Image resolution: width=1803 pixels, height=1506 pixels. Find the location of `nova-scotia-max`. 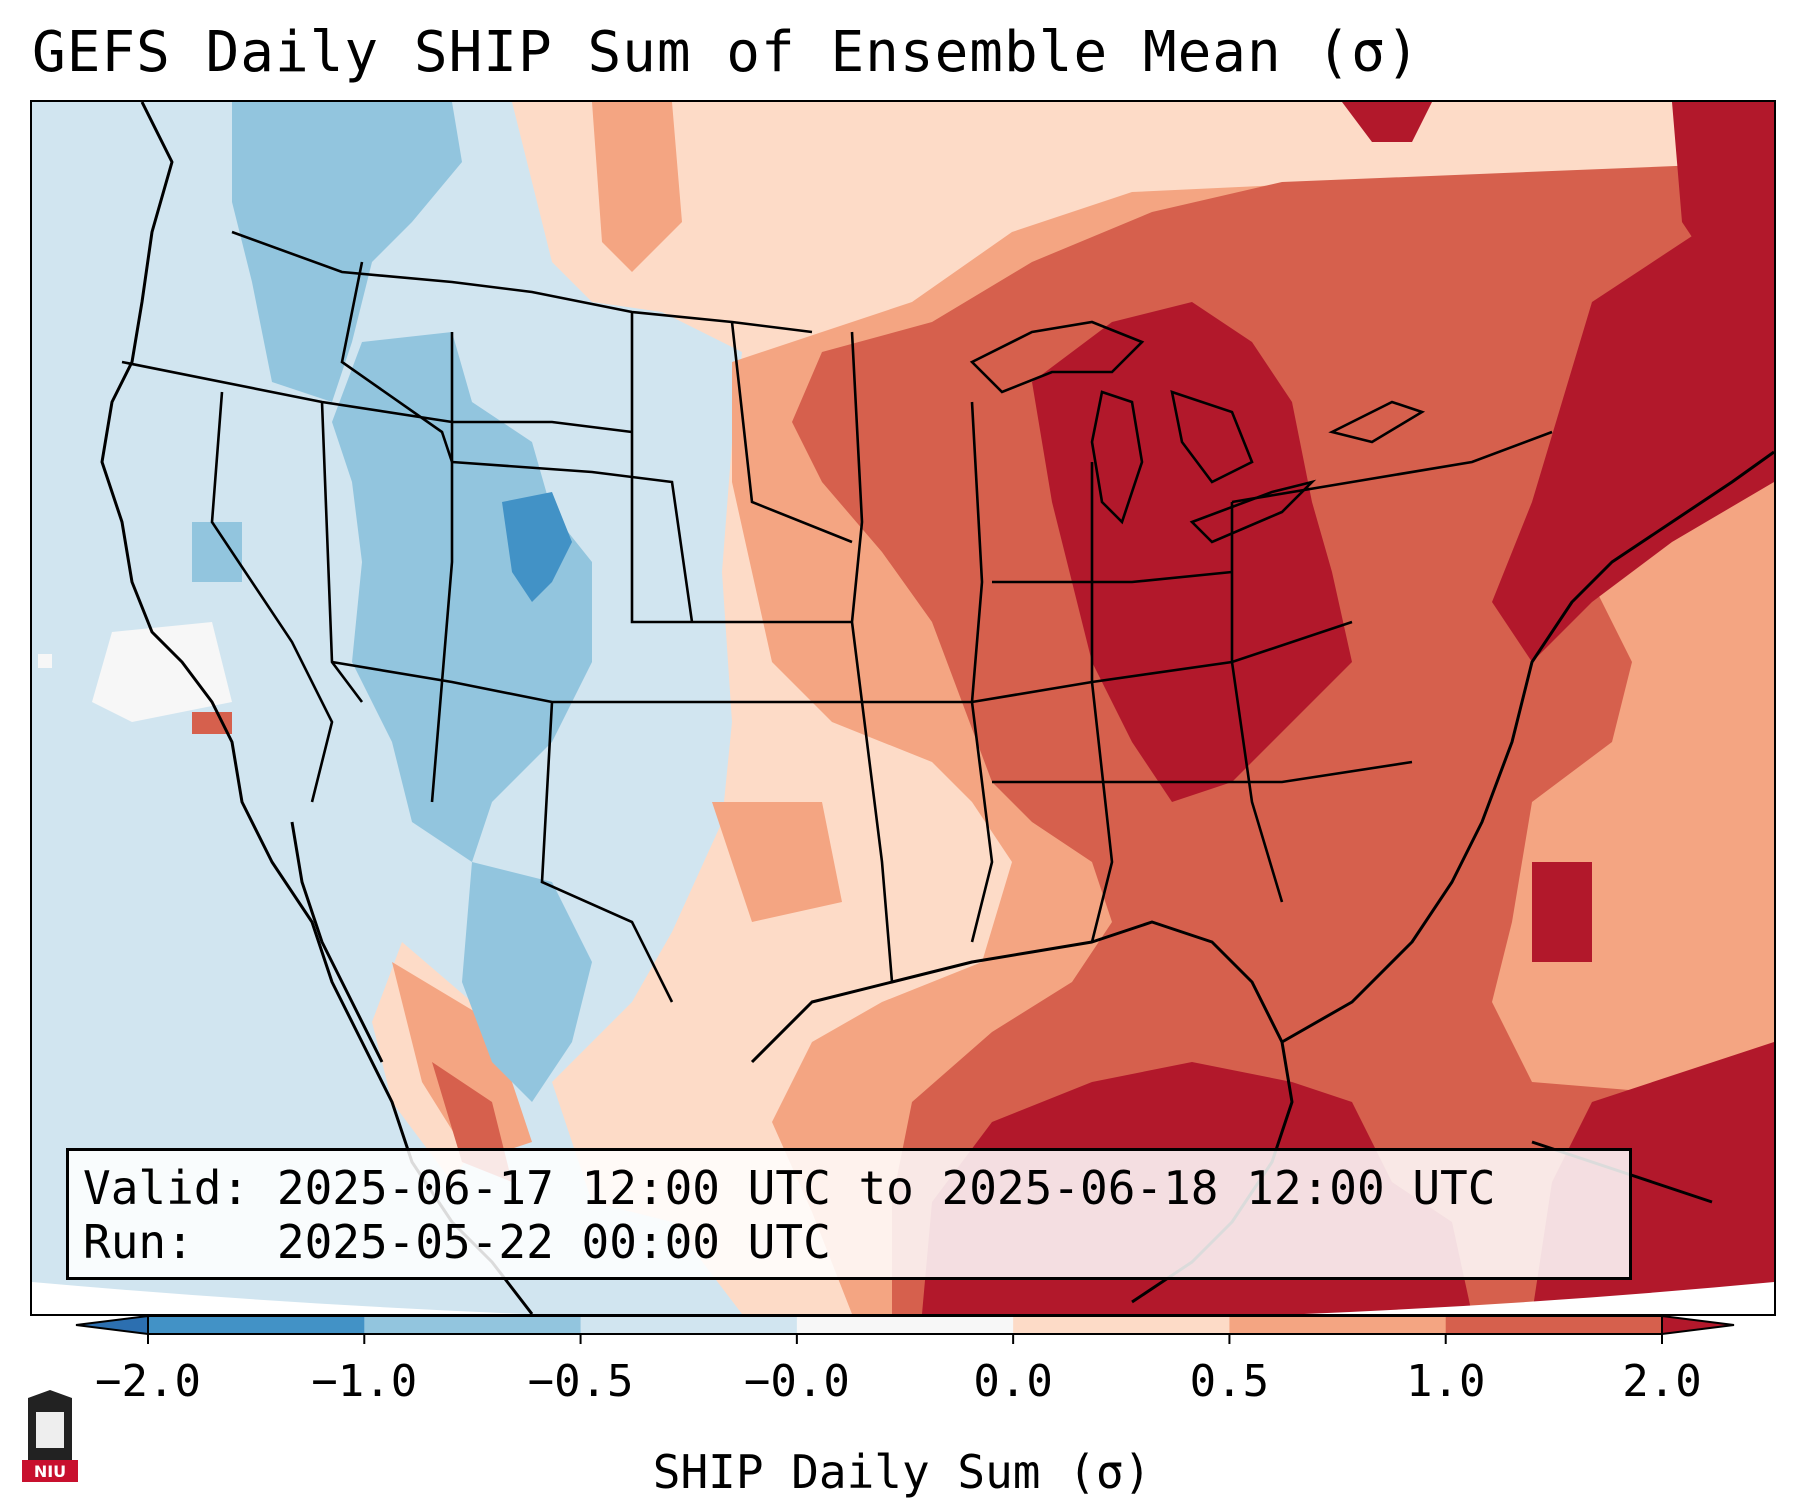

nova-scotia-max is located at coordinates (1723, 192).